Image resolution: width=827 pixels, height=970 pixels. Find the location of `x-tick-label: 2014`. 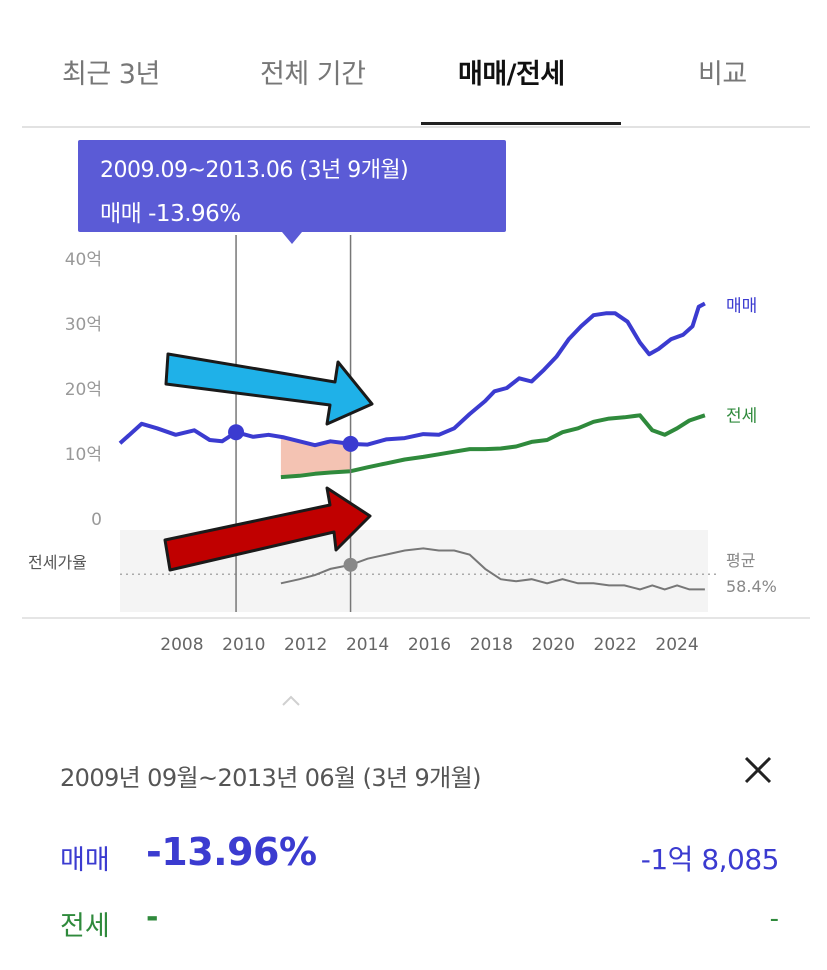

x-tick-label: 2014 is located at coordinates (367, 645).